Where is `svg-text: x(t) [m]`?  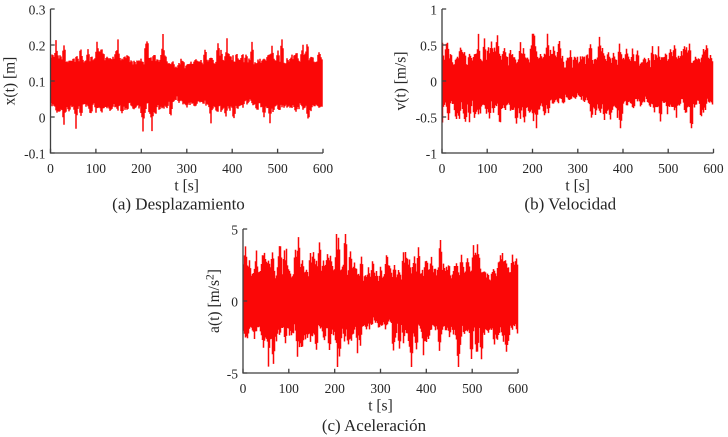 svg-text: x(t) [m] is located at coordinates (10, 81).